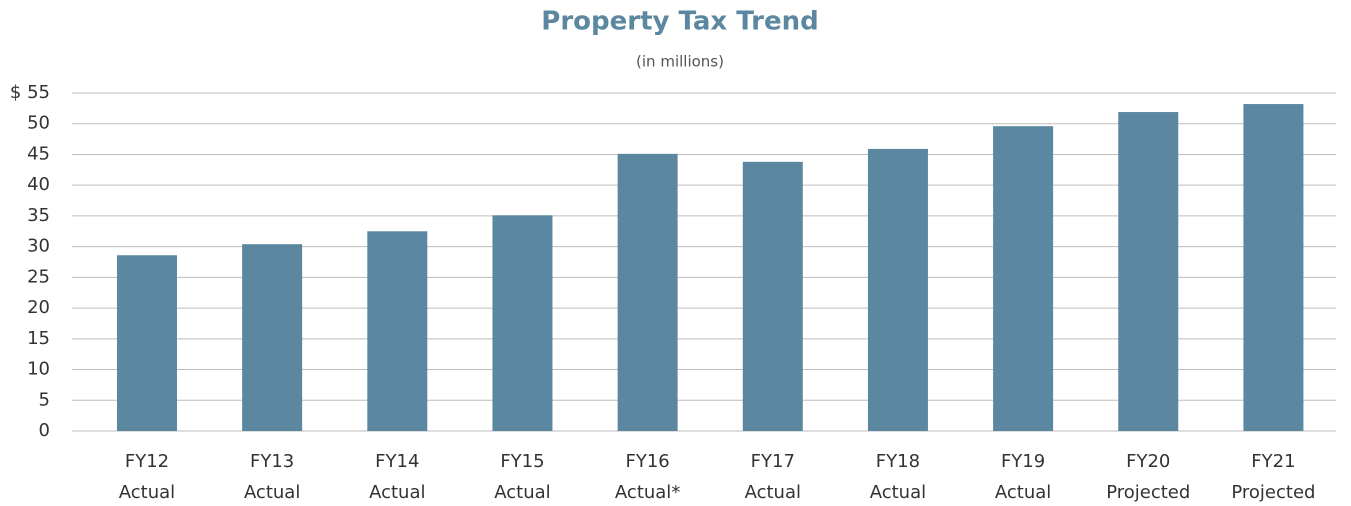  What do you see at coordinates (680, 62) in the screenshot?
I see `chart-subtitle: (in millions)` at bounding box center [680, 62].